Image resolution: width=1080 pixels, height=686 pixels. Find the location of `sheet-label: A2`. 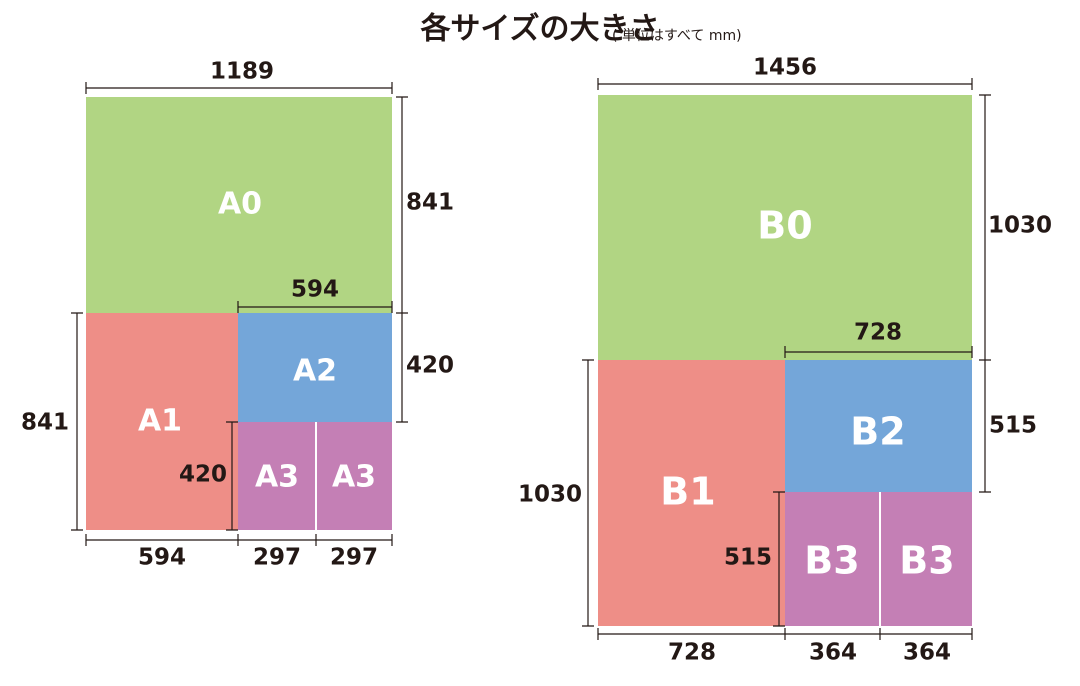

sheet-label: A2 is located at coordinates (315, 371).